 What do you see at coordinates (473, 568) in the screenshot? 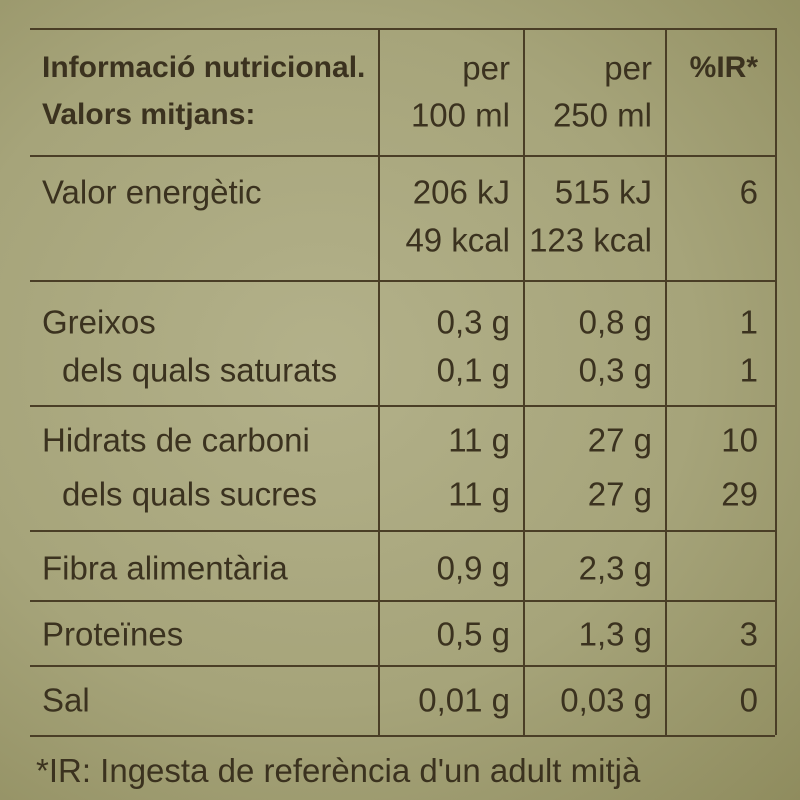
I see `value-cell: 0,9 g` at bounding box center [473, 568].